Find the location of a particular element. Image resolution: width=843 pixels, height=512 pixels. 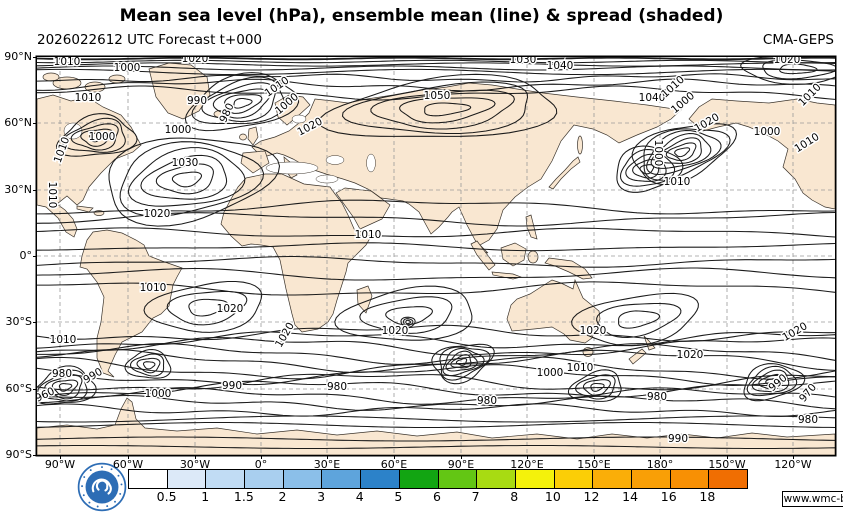

cma-logo is located at coordinates (102, 486).